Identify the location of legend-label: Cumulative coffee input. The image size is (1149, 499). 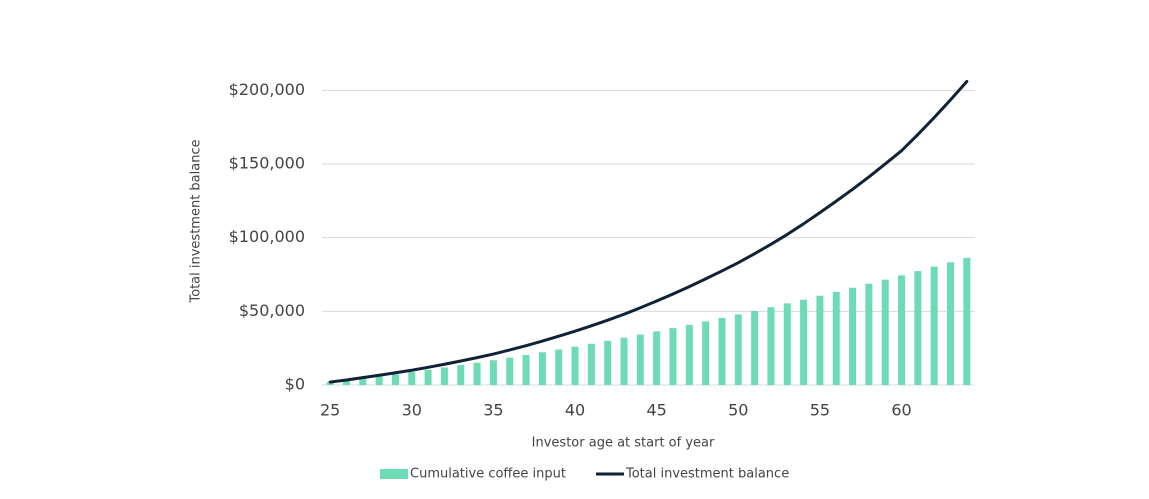
(488, 474).